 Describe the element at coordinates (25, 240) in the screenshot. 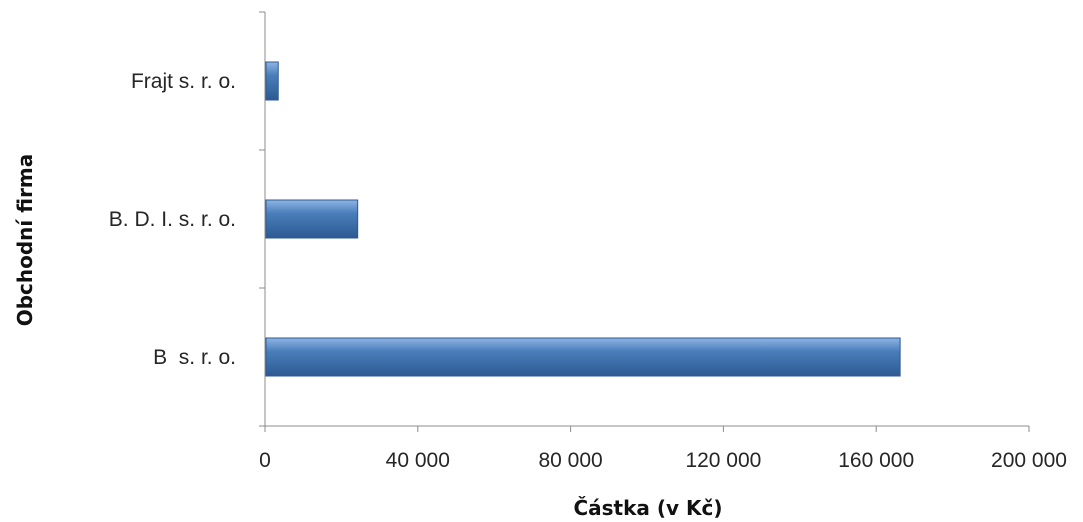

I see `y-axis-title: Obchodní firma` at that location.